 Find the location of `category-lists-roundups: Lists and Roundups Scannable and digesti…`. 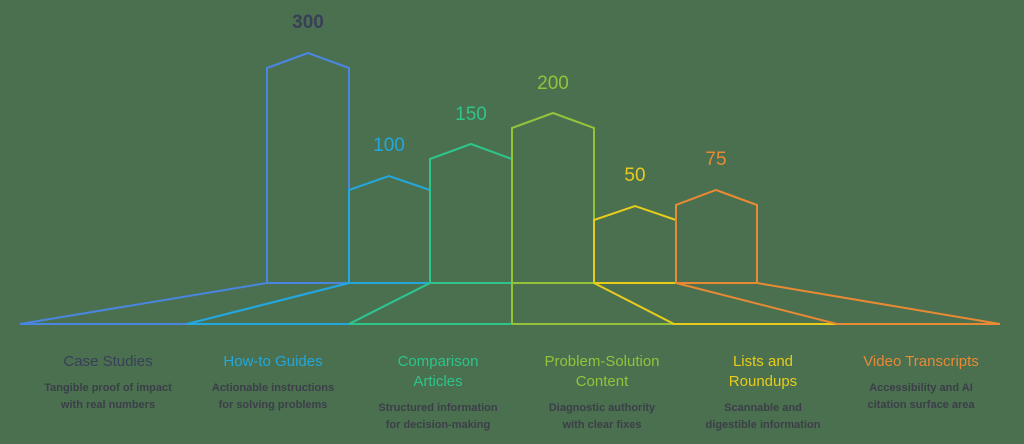

category-lists-roundups: Lists and Roundups Scannable and digesti… is located at coordinates (763, 393).